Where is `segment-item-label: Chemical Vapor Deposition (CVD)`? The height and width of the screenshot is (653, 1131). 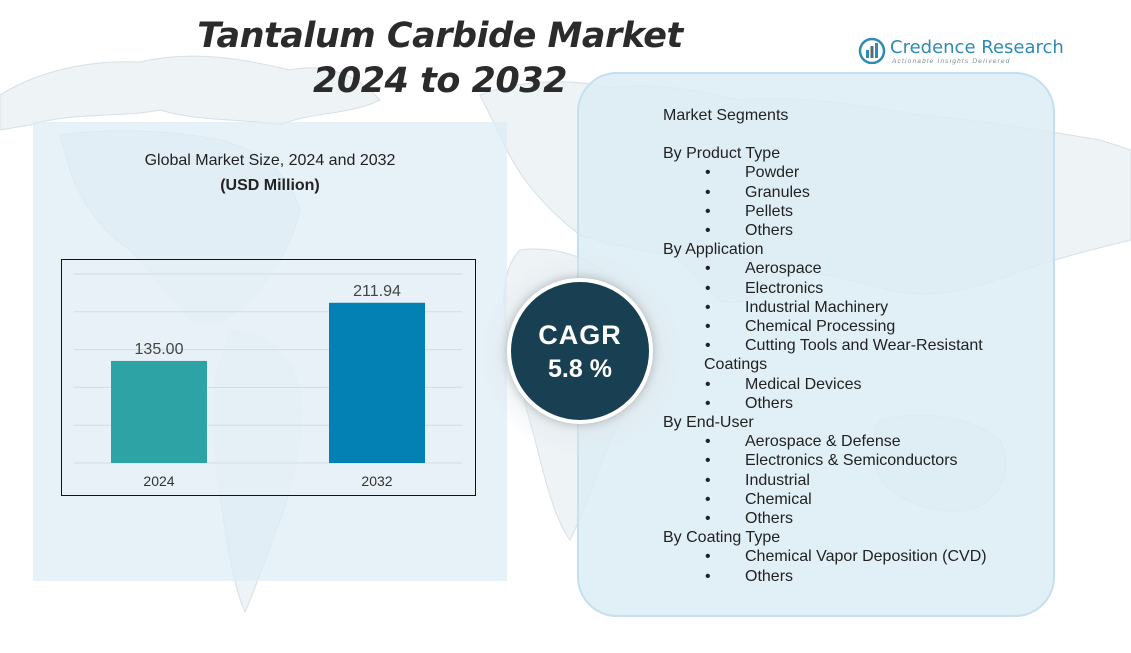 segment-item-label: Chemical Vapor Deposition (CVD) is located at coordinates (866, 557).